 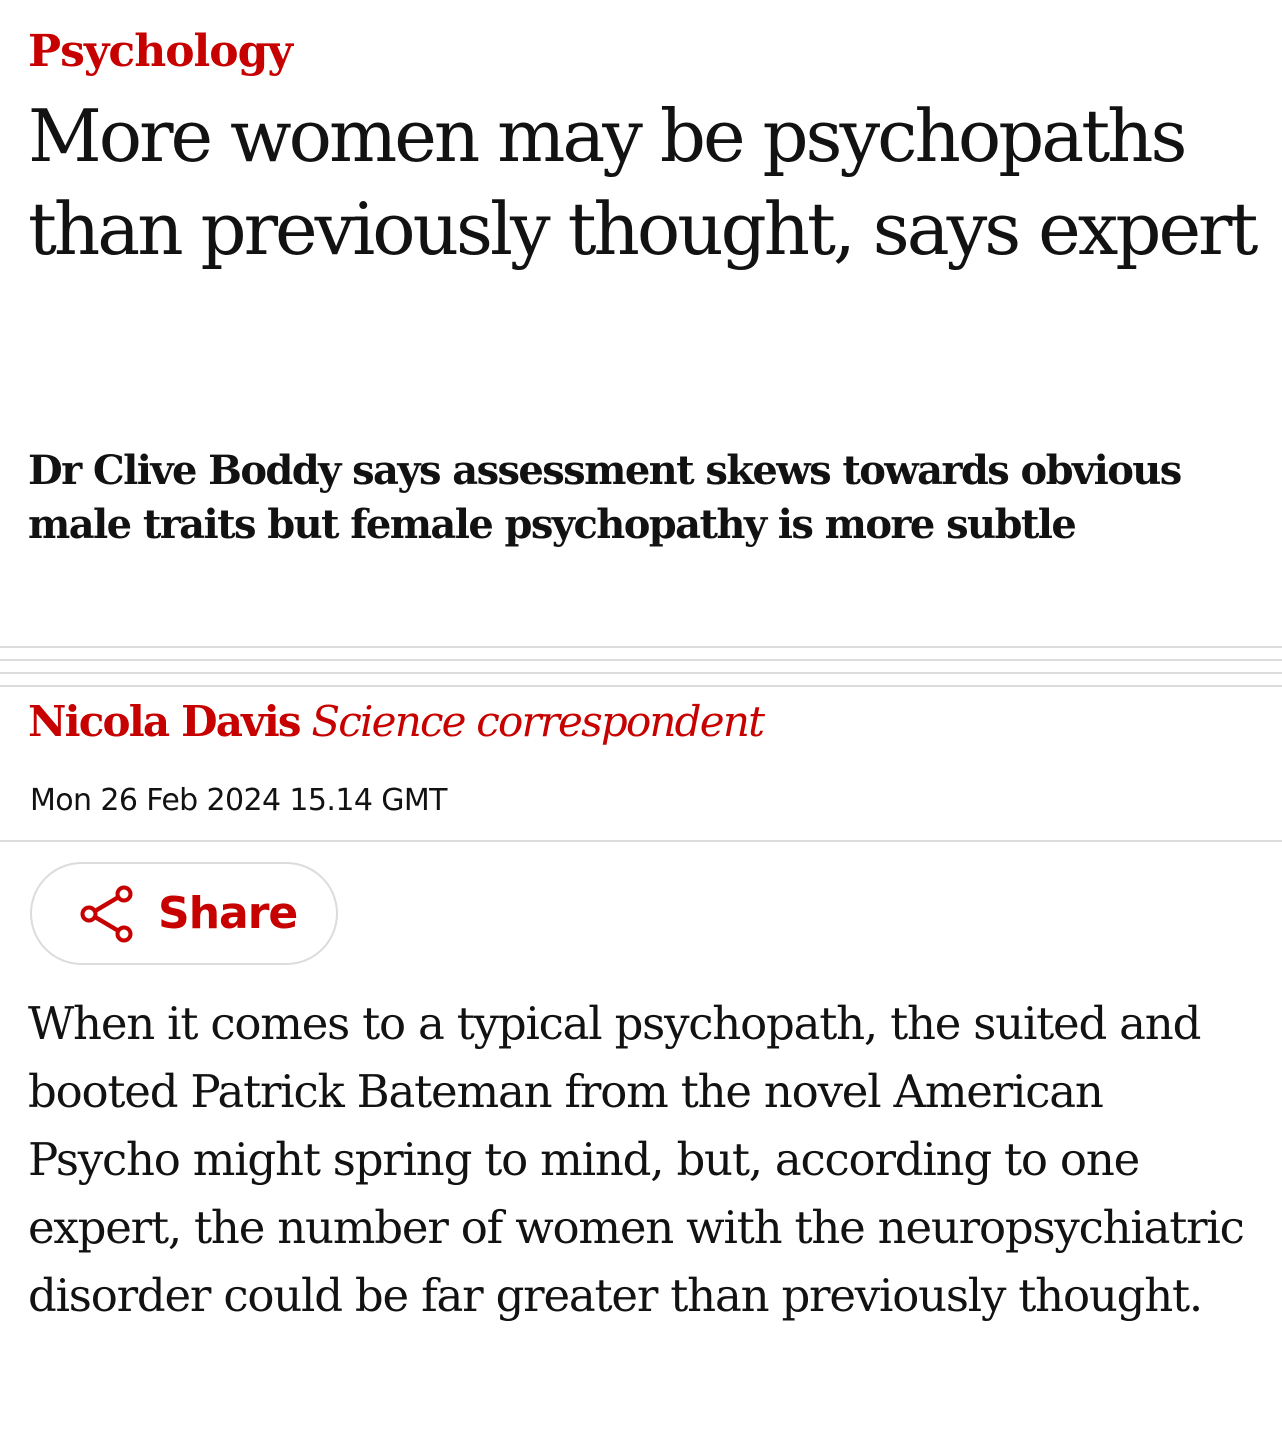 What do you see at coordinates (239, 800) in the screenshot?
I see `publish-date: Mon 26 Feb 2024 15.14 GMT` at bounding box center [239, 800].